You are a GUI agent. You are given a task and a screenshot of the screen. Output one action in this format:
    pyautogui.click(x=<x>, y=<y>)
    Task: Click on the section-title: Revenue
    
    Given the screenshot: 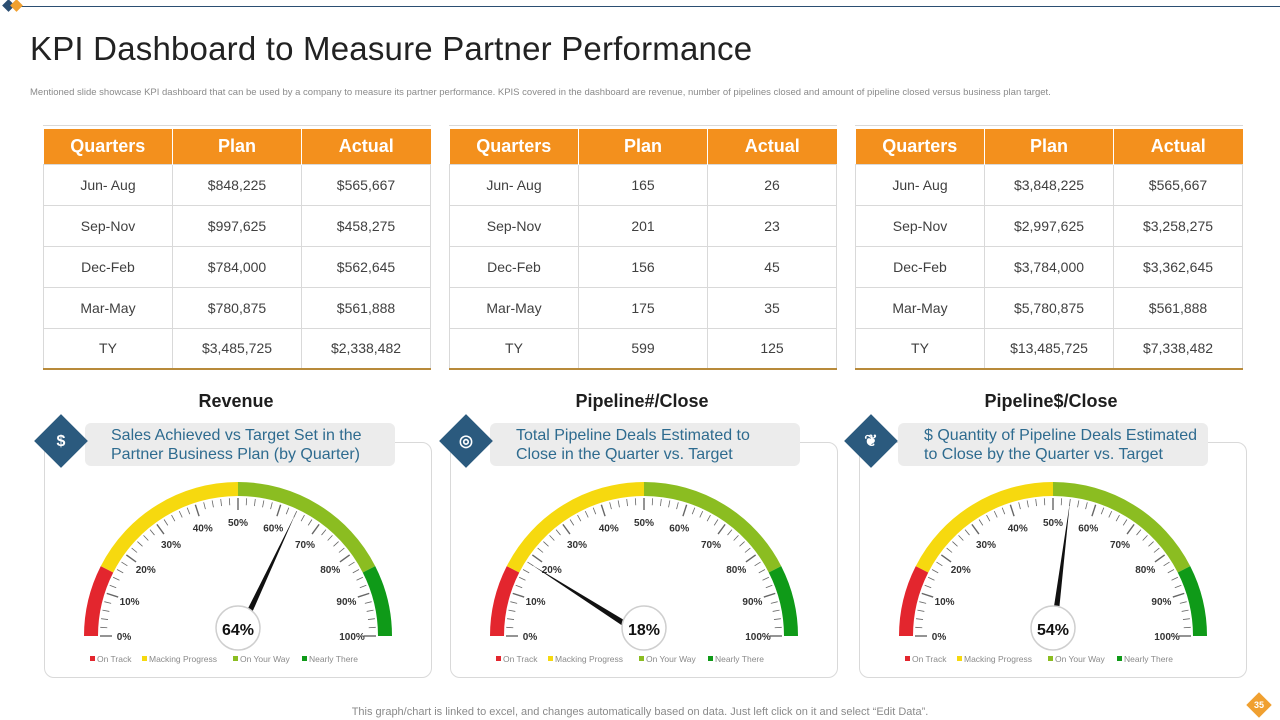 What is the action you would take?
    pyautogui.click(x=236, y=401)
    